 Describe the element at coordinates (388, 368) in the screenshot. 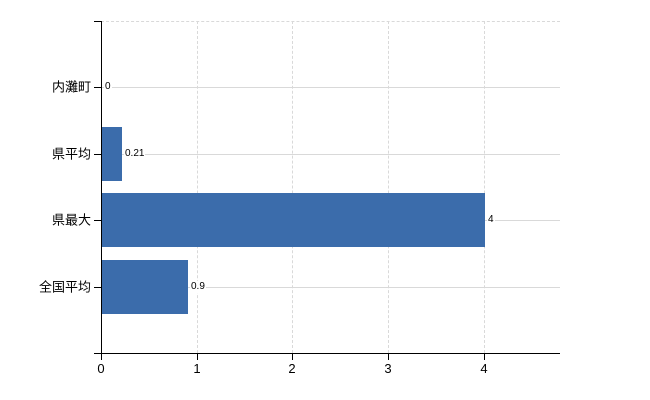

I see `x-tick-label: 3` at that location.